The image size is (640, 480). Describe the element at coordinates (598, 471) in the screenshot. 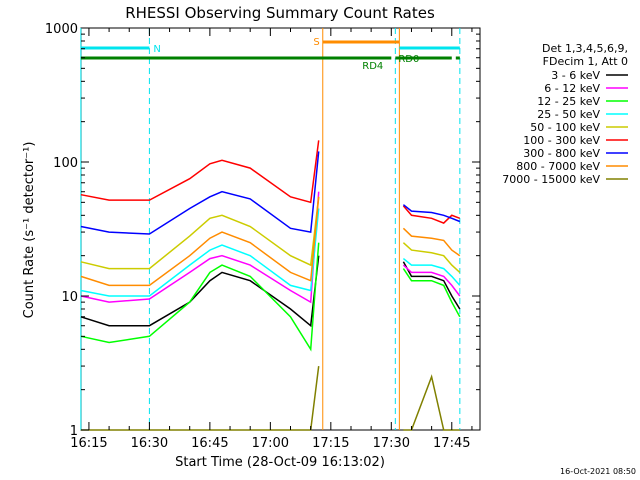

I see `timestamp: 16-Oct-2021 08:50` at that location.